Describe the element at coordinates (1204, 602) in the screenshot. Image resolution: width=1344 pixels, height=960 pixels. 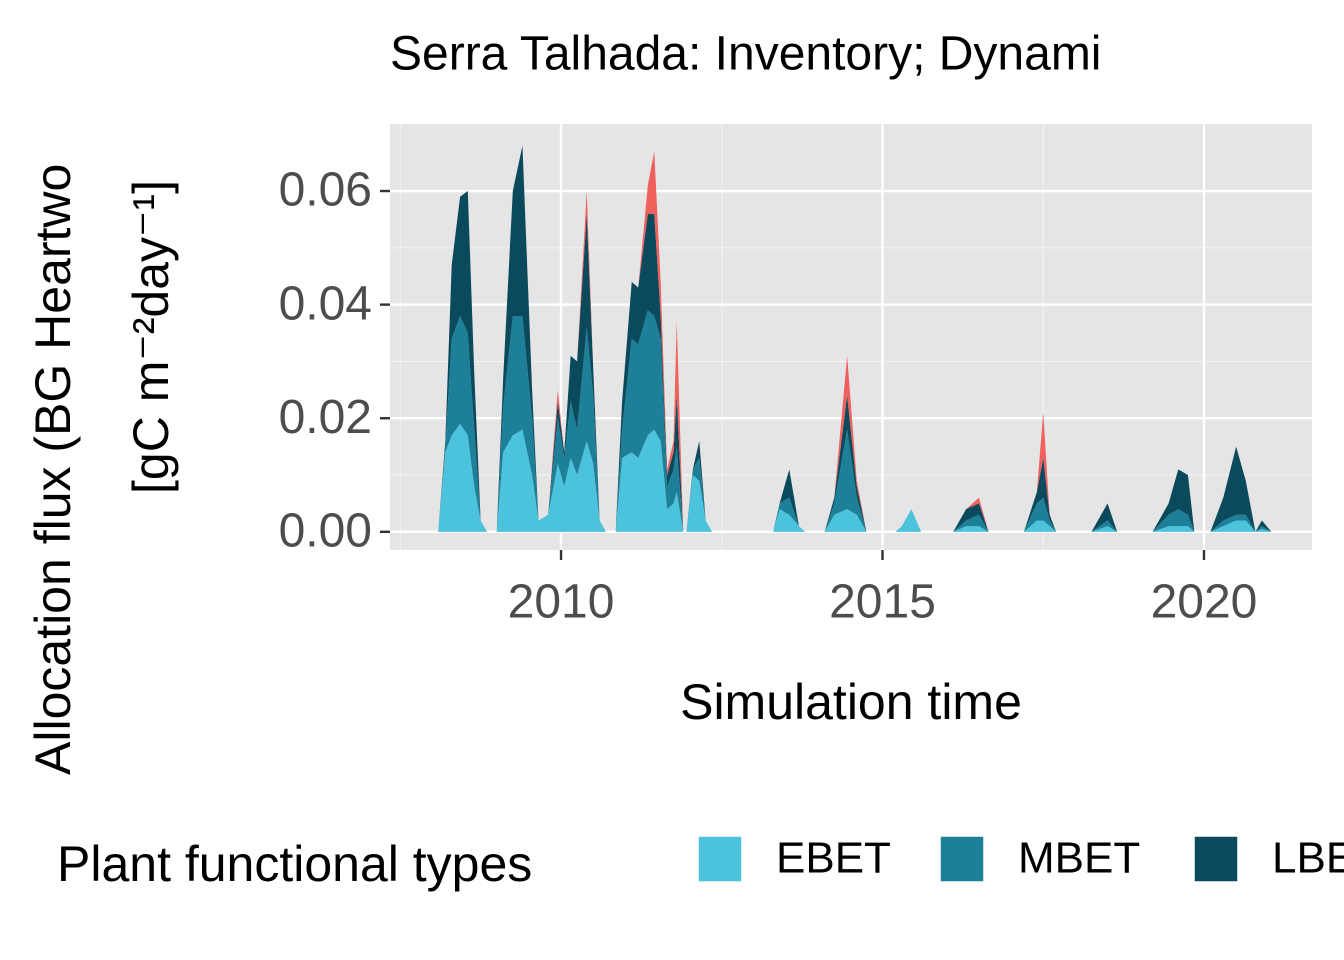
I see `x-tick-label: 2020` at that location.